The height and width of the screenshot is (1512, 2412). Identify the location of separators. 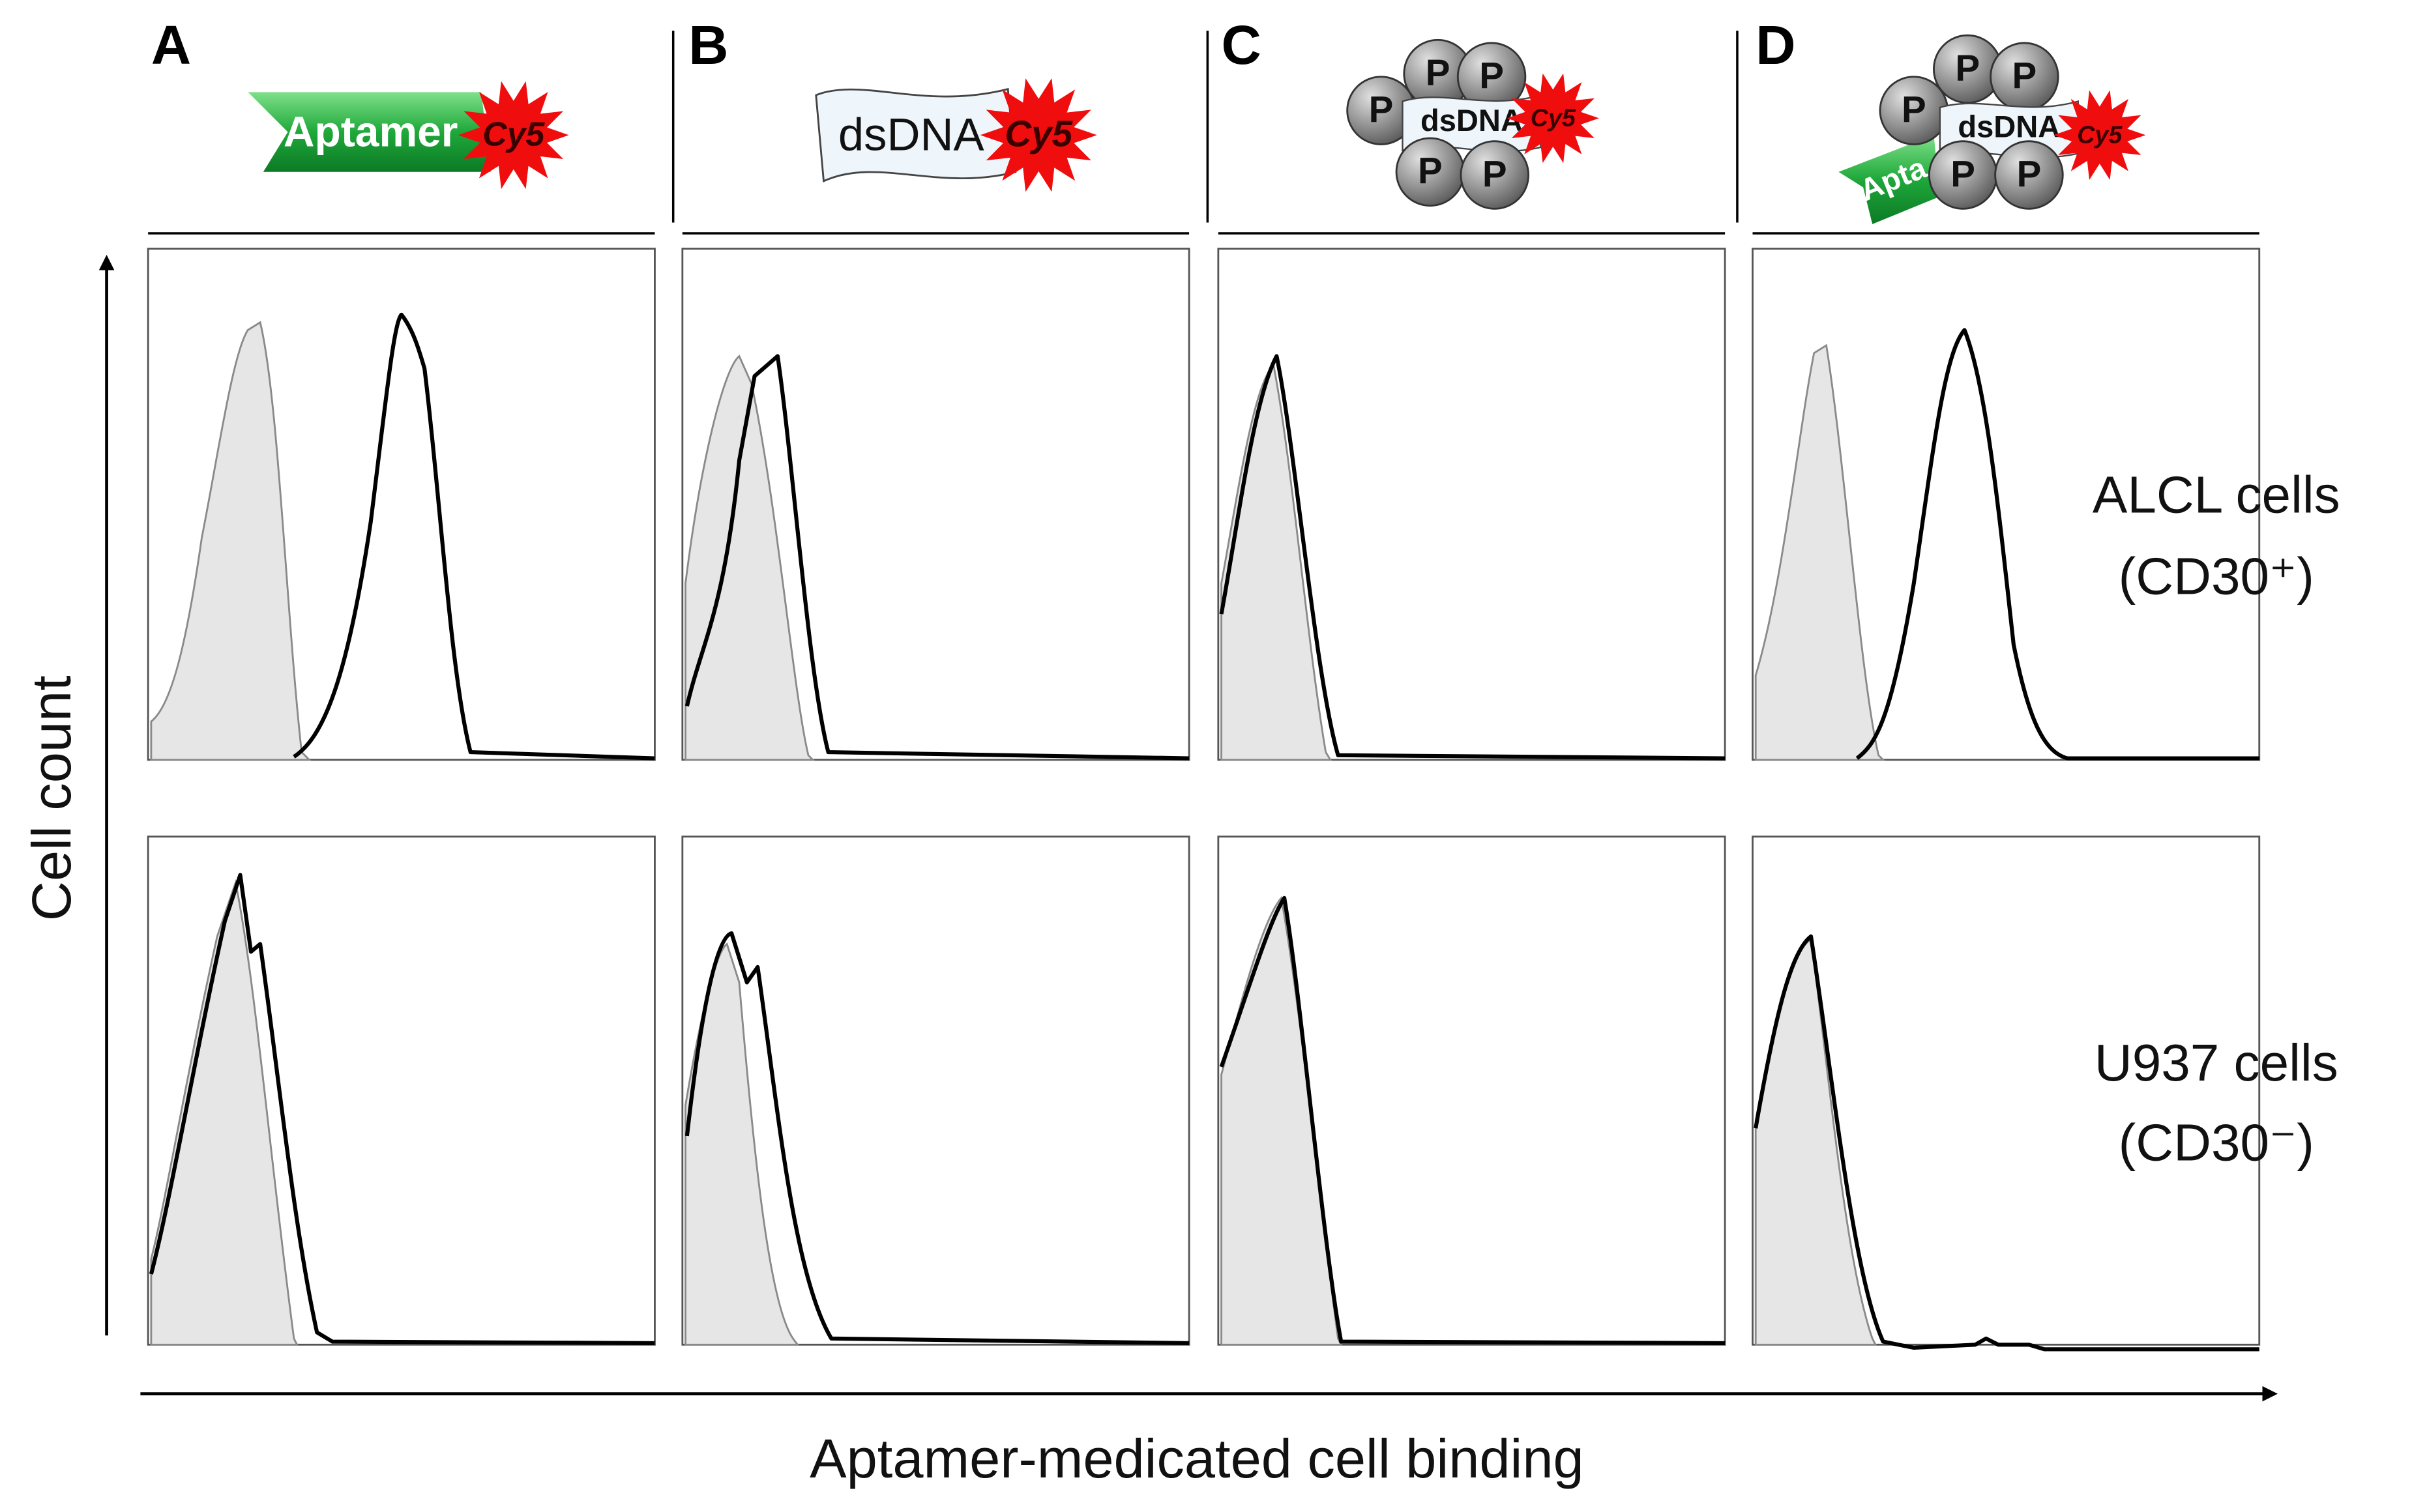
(1203, 133).